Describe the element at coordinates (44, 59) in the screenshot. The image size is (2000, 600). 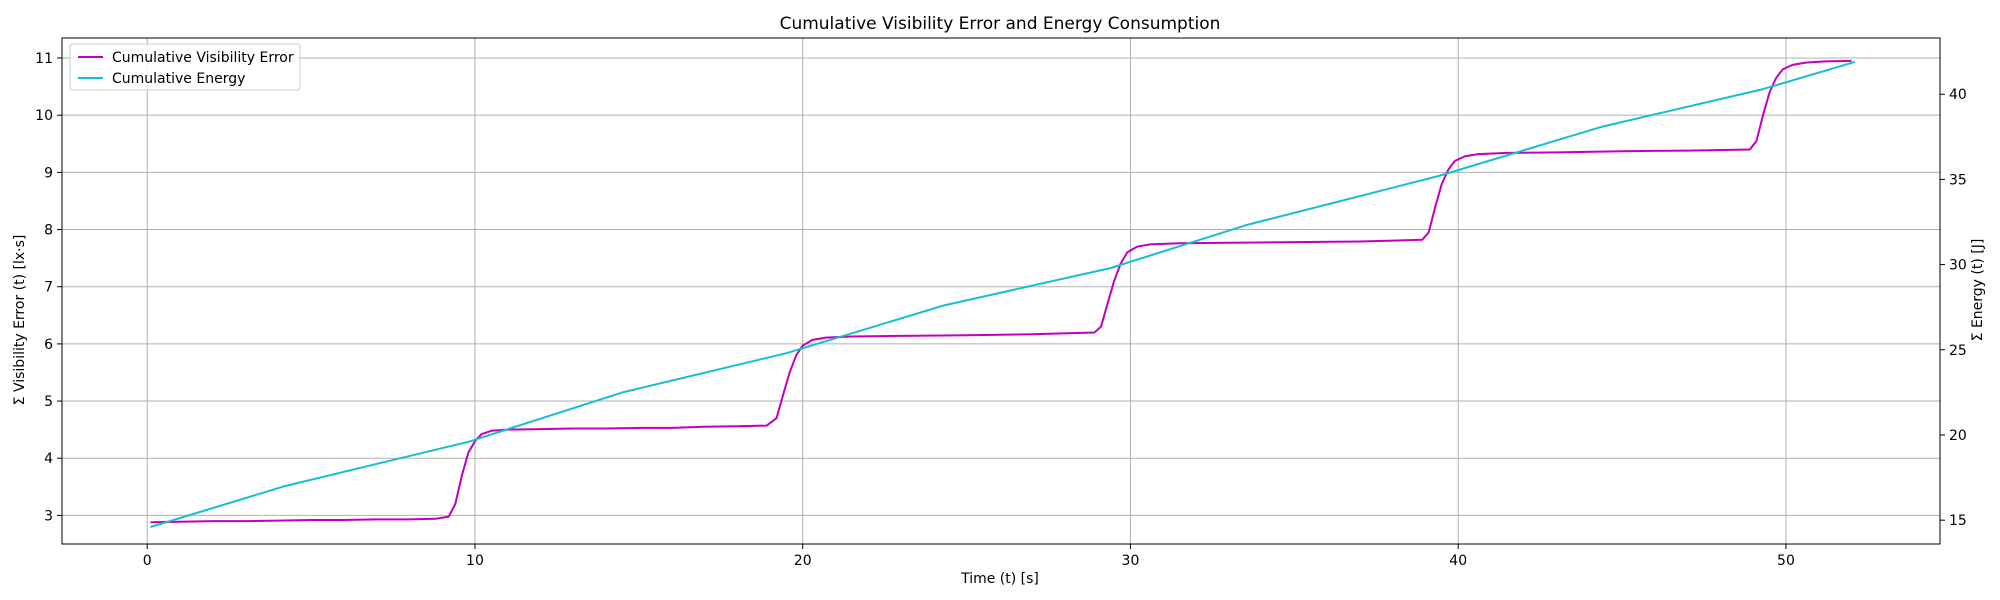
I see `left-y-tick-label: 11` at that location.